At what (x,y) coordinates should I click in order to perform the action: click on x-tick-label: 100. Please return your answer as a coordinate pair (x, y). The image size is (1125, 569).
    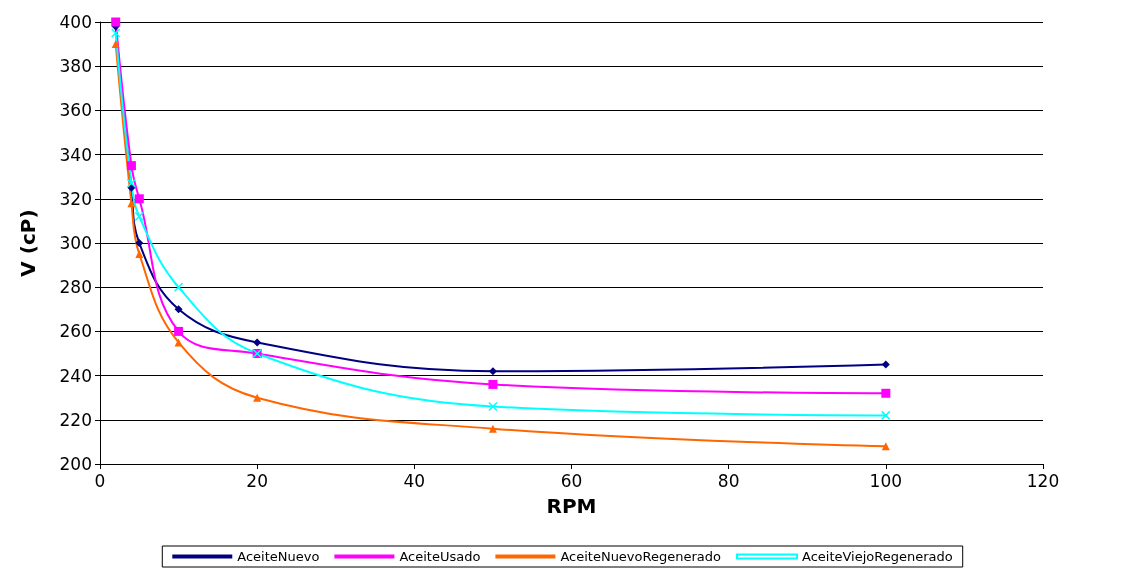
    Looking at the image, I should click on (886, 480).